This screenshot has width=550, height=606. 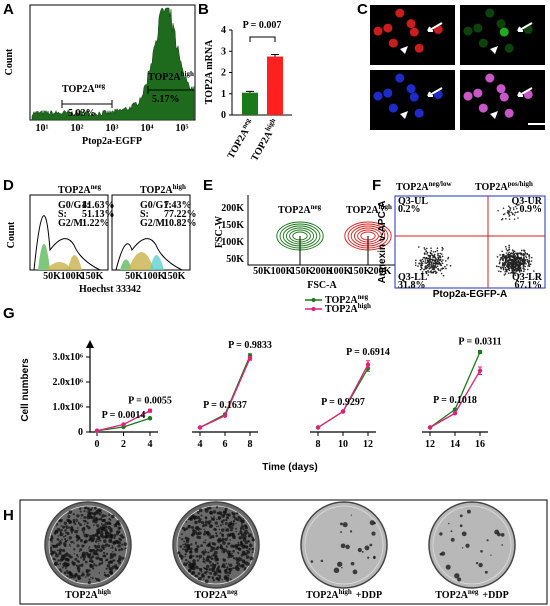 I want to click on x-tick-label: 10¹, so click(x=42, y=128).